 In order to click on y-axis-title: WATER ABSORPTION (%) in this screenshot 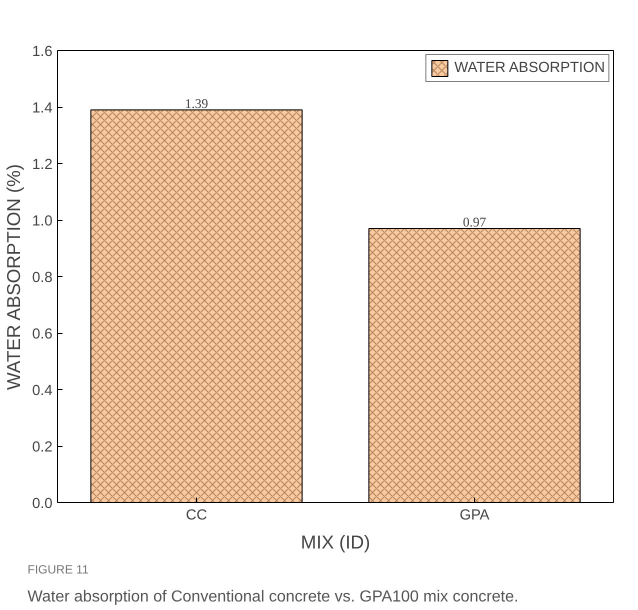, I will do `click(13, 277)`.